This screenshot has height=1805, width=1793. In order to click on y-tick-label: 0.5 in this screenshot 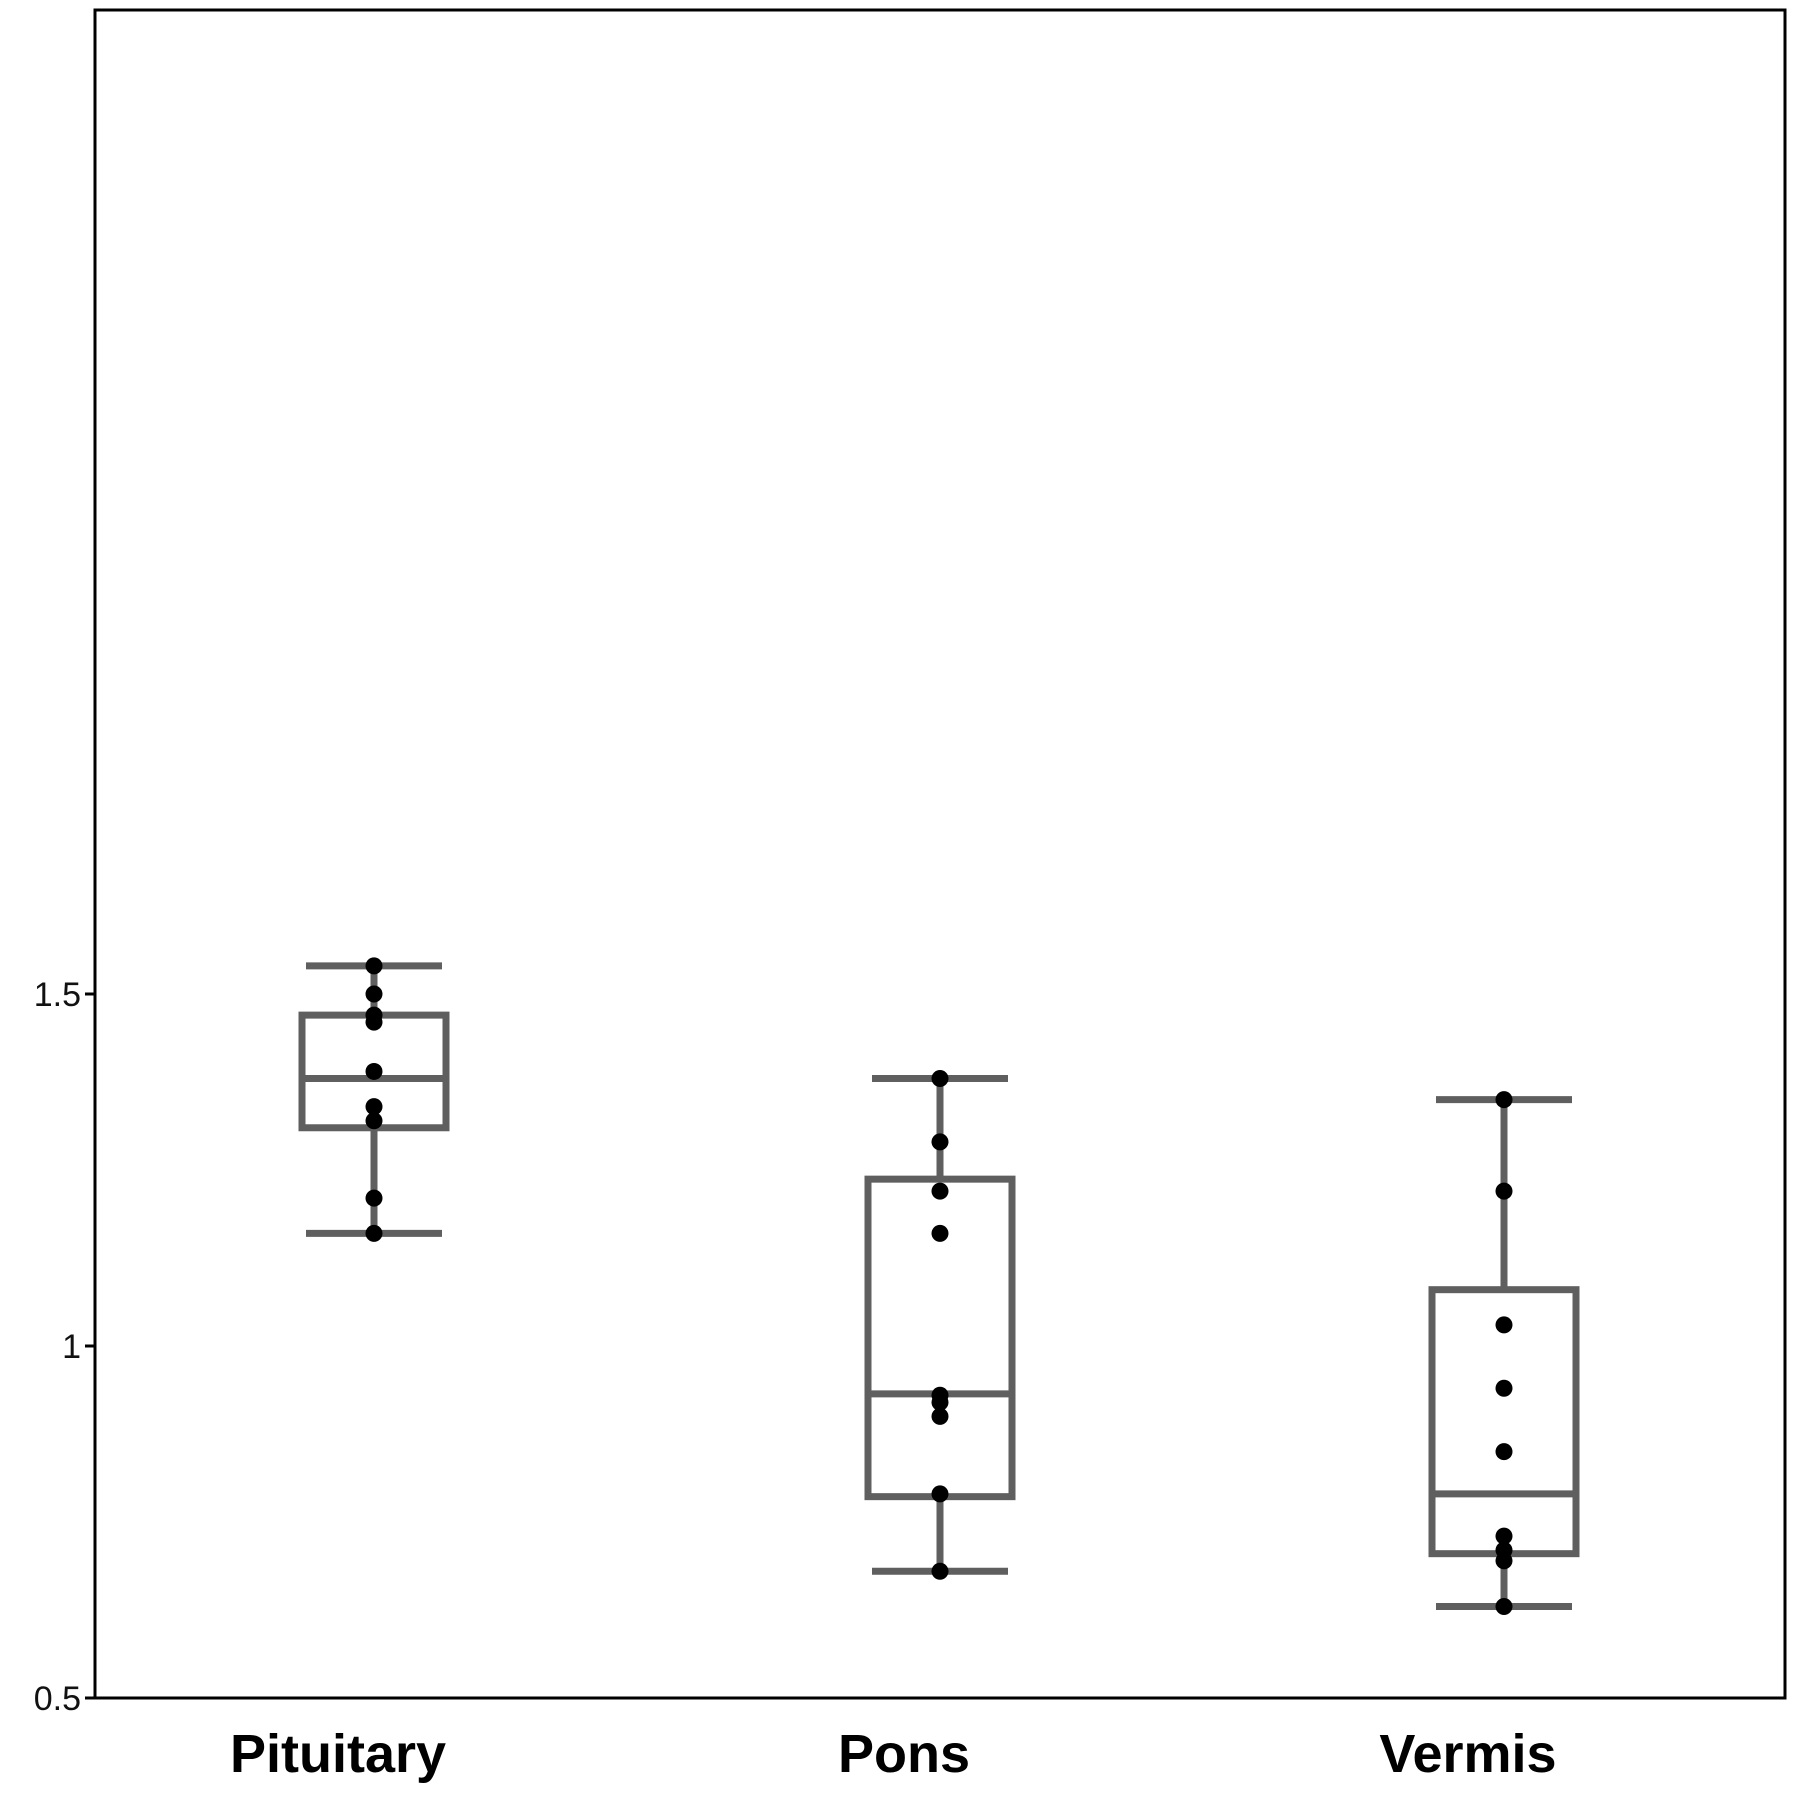, I will do `click(57, 1699)`.